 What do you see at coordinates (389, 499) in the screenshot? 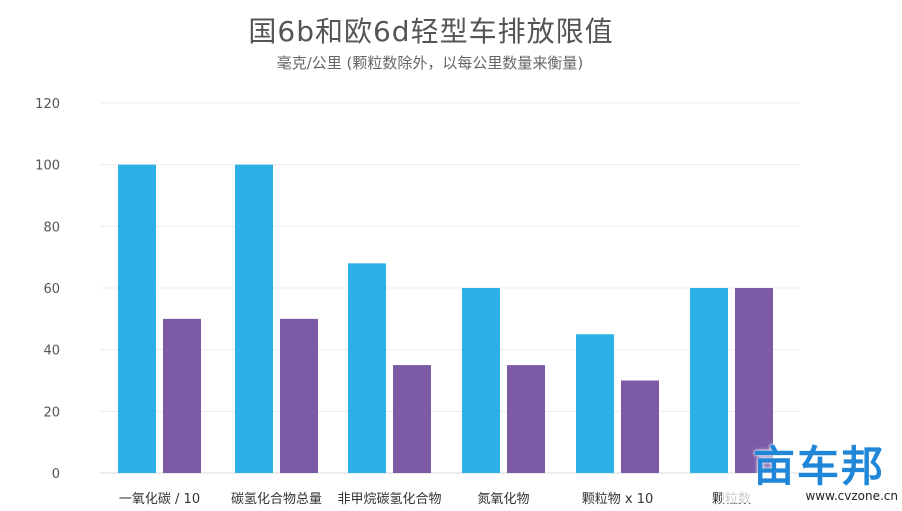
I see `x-category-label: 非甲烷碳氢化合物` at bounding box center [389, 499].